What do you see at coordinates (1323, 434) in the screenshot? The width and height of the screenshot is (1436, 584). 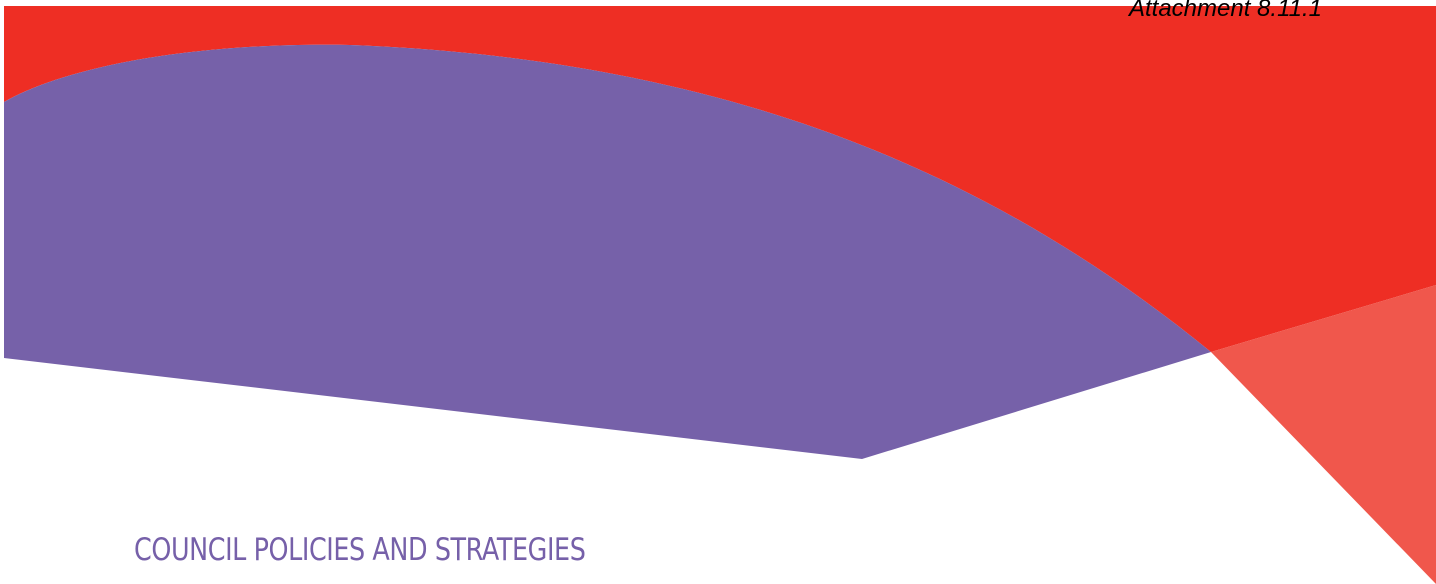 I see `coral-triangle-shape` at bounding box center [1323, 434].